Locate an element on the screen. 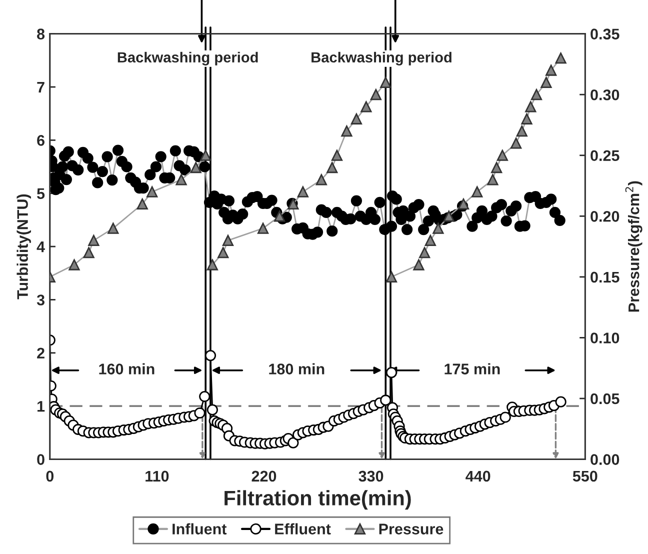 This screenshot has height=554, width=648. legend-label: Pressure is located at coordinates (411, 529).